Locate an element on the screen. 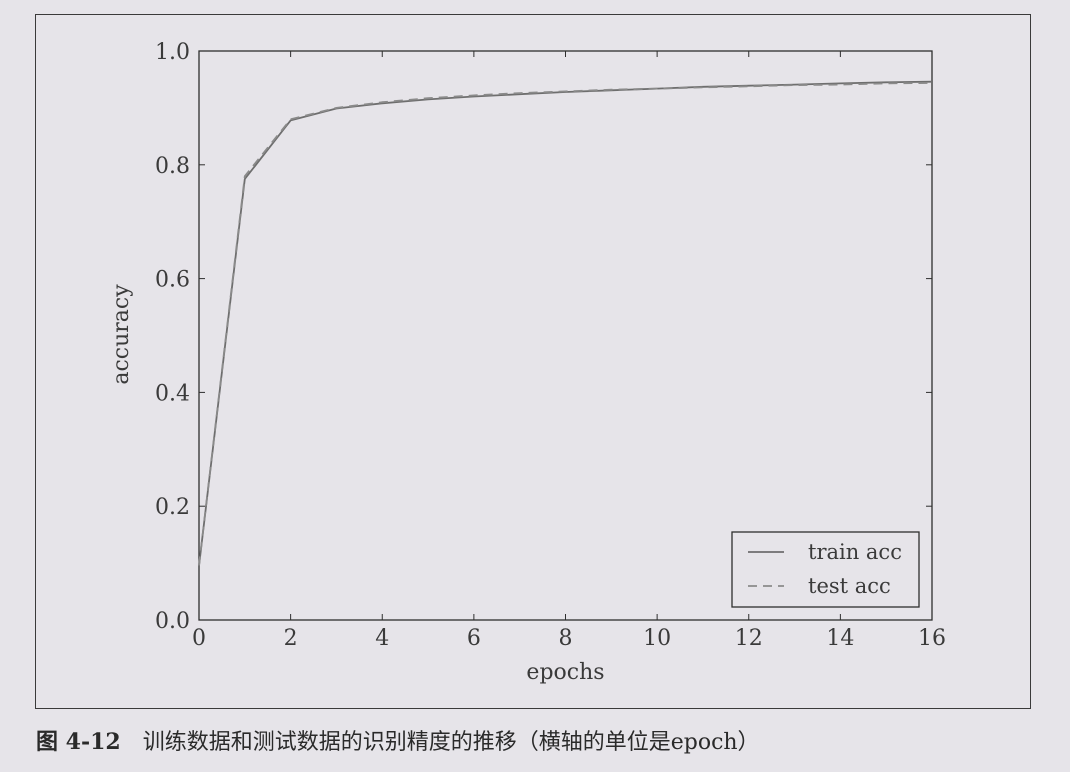 This screenshot has height=772, width=1070. x-tick-label: 6 is located at coordinates (474, 638).